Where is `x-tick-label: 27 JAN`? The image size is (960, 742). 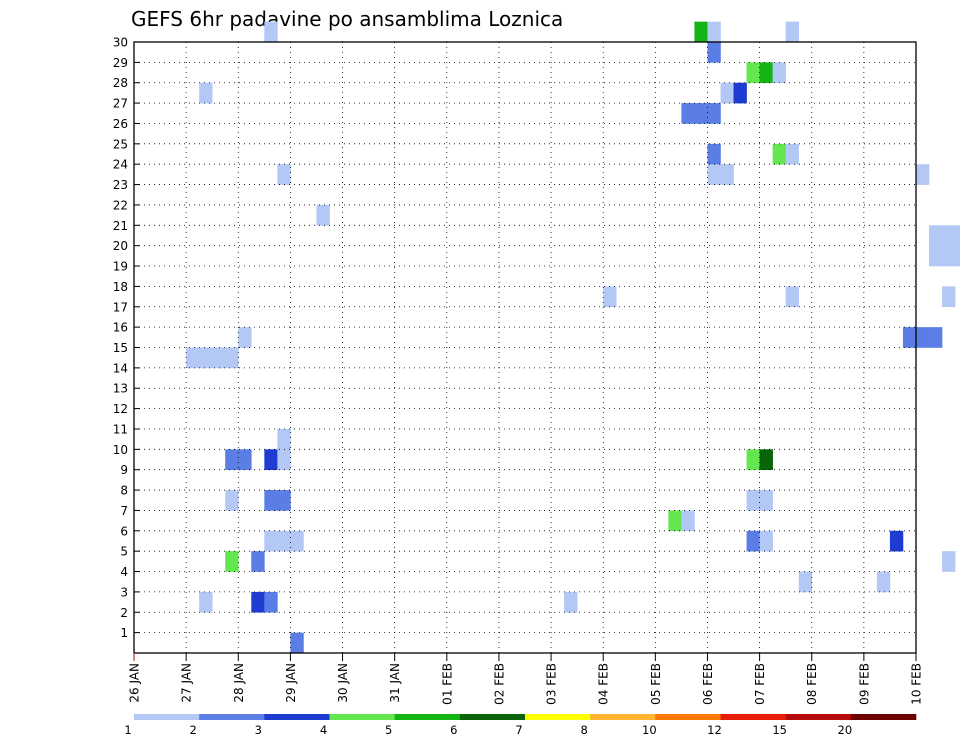
x-tick-label: 27 JAN is located at coordinates (187, 683).